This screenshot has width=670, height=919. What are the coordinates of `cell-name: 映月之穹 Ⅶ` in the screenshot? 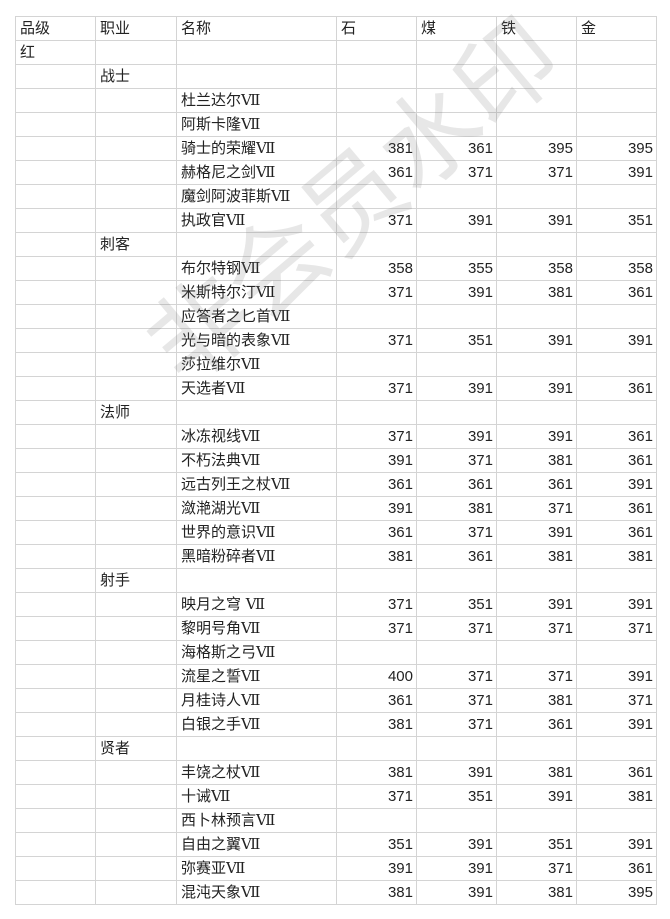 It's located at (256, 604).